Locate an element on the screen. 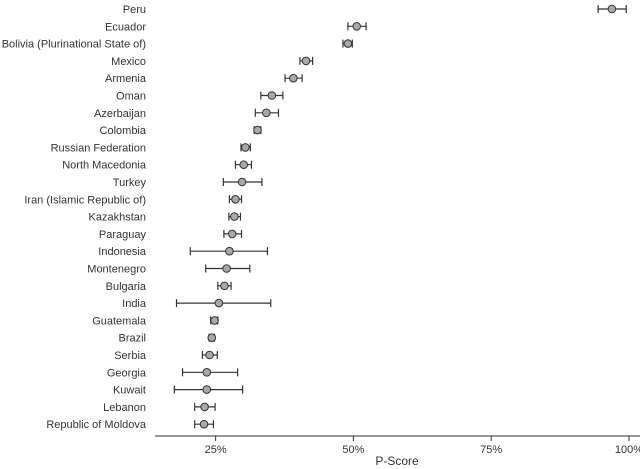  data-row: Bulgaria is located at coordinates (169, 287).